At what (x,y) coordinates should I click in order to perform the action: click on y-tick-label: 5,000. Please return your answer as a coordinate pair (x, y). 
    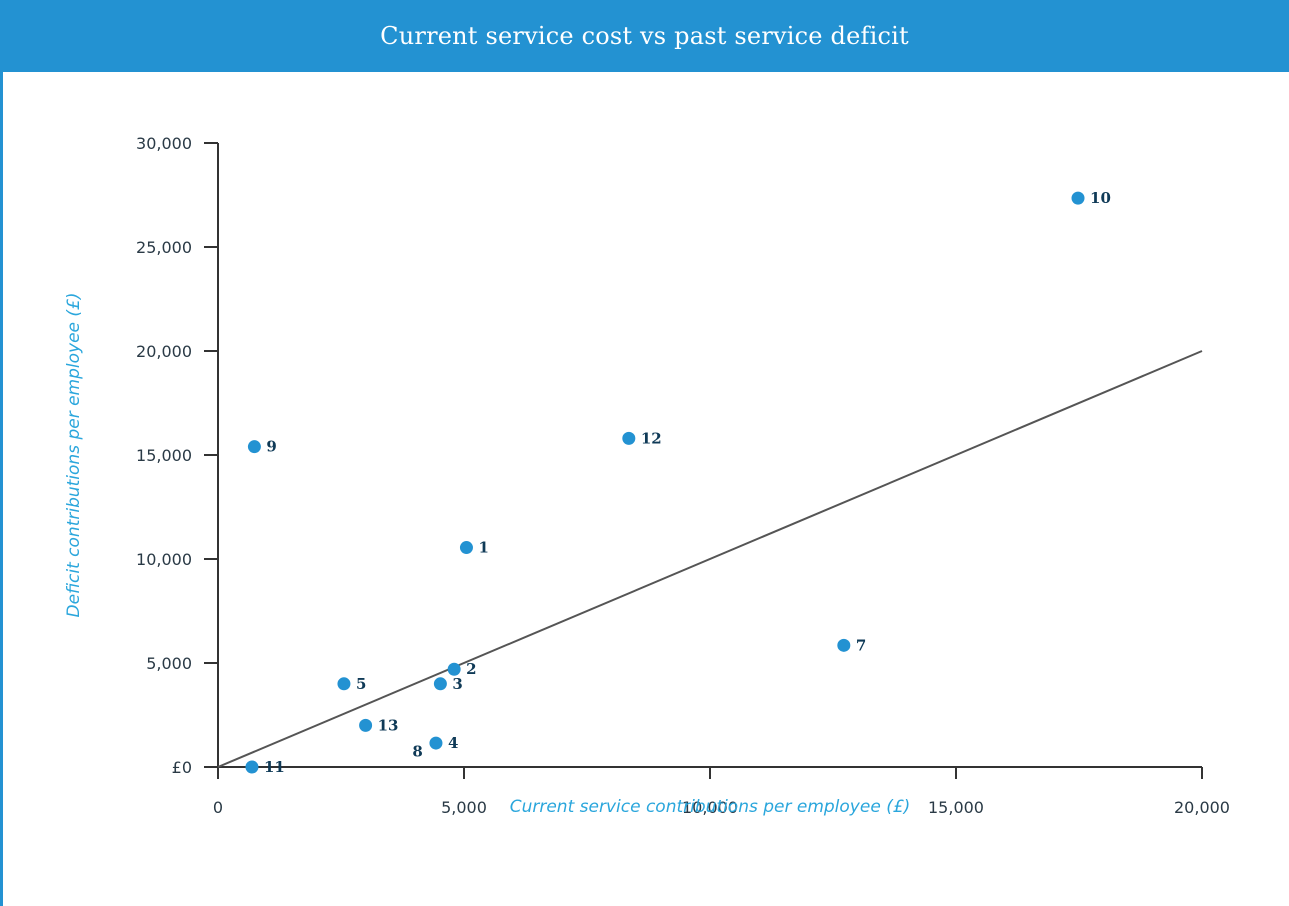
    Looking at the image, I should click on (169, 663).